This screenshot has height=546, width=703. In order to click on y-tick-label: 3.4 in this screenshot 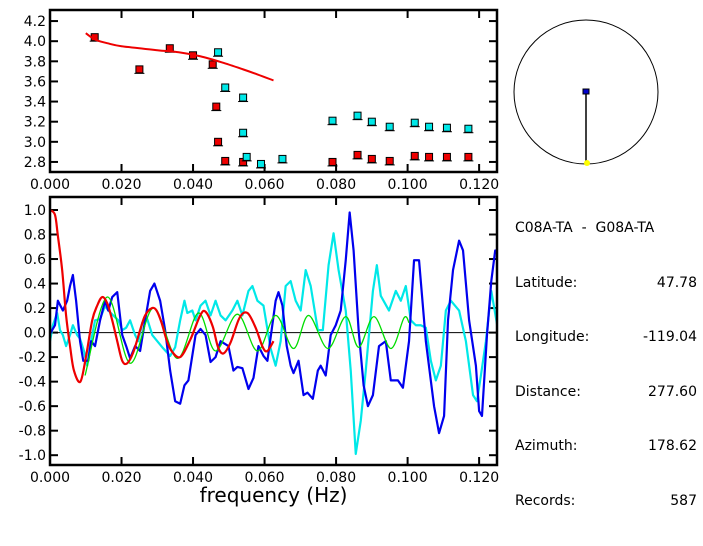, I will do `click(35, 103)`.